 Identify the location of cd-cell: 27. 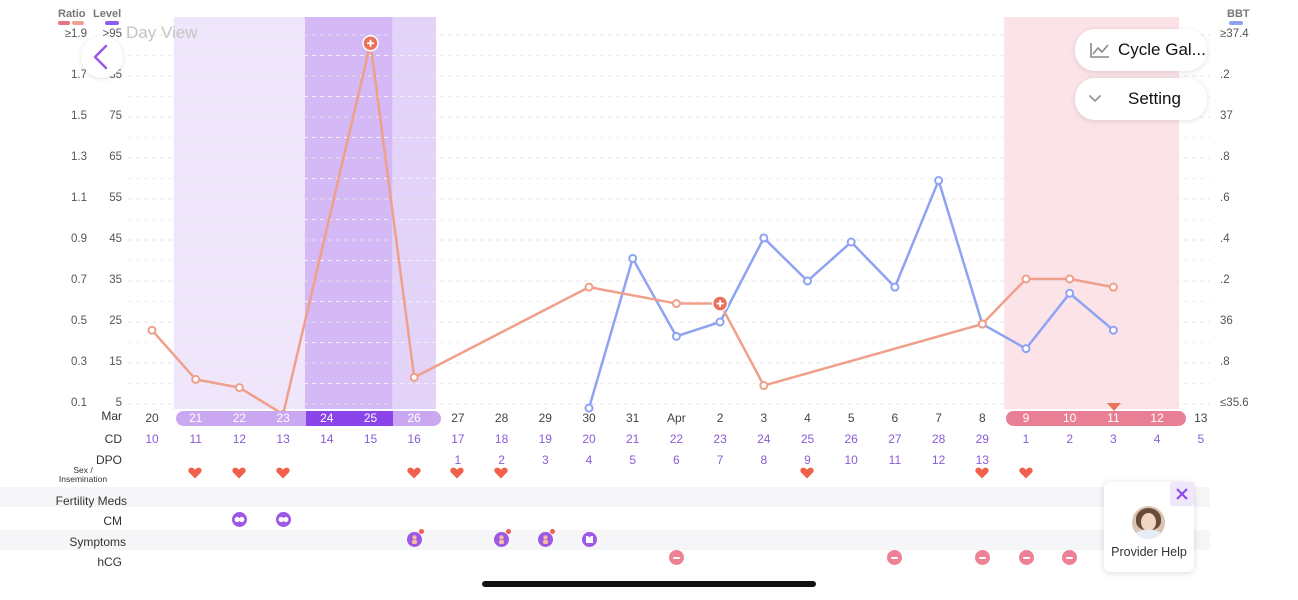
(895, 439).